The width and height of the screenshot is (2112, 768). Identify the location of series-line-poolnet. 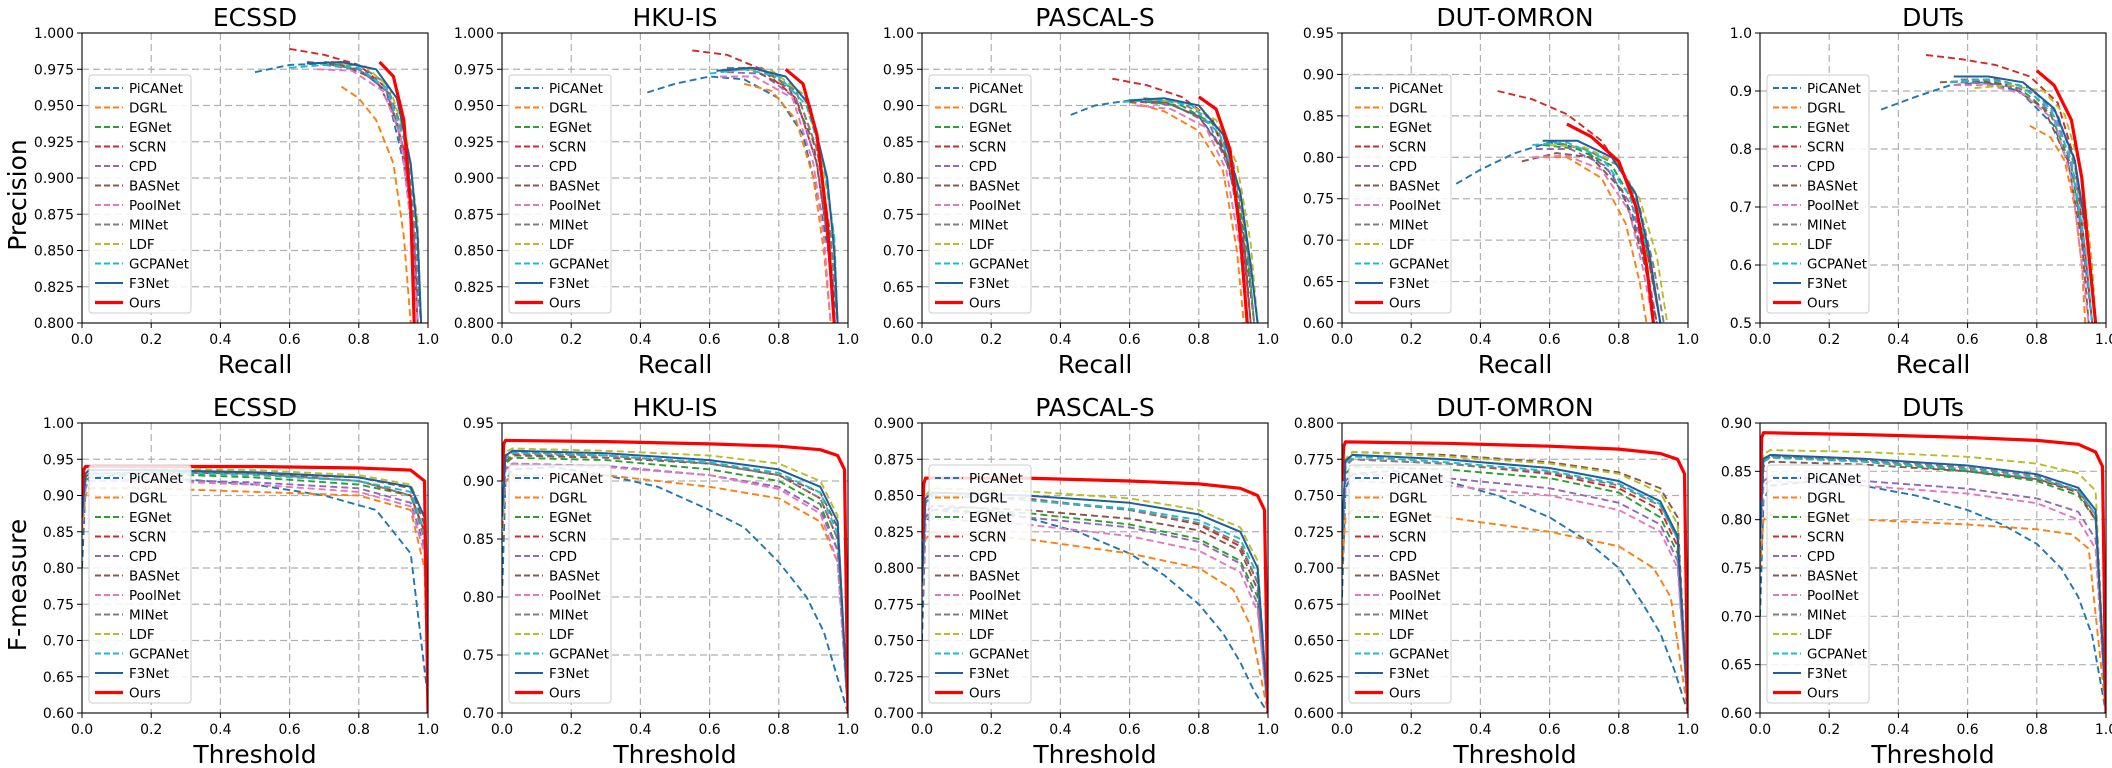
(776, 199).